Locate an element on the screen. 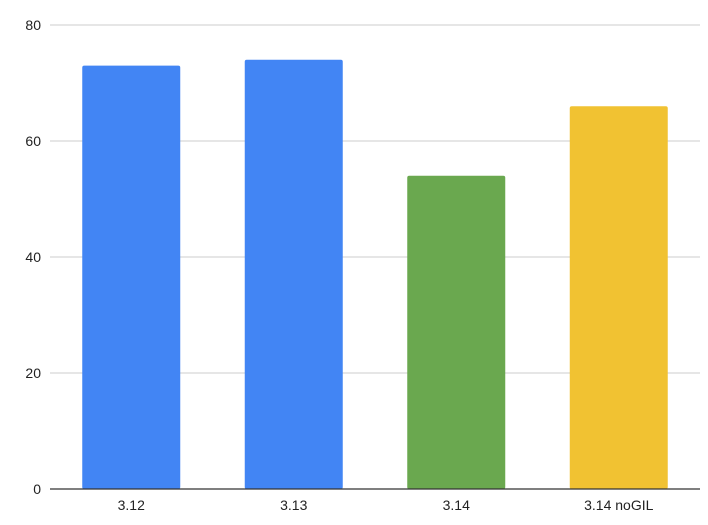 This screenshot has width=708, height=525. x-tick-label: 3.14 noGIL is located at coordinates (618, 505).